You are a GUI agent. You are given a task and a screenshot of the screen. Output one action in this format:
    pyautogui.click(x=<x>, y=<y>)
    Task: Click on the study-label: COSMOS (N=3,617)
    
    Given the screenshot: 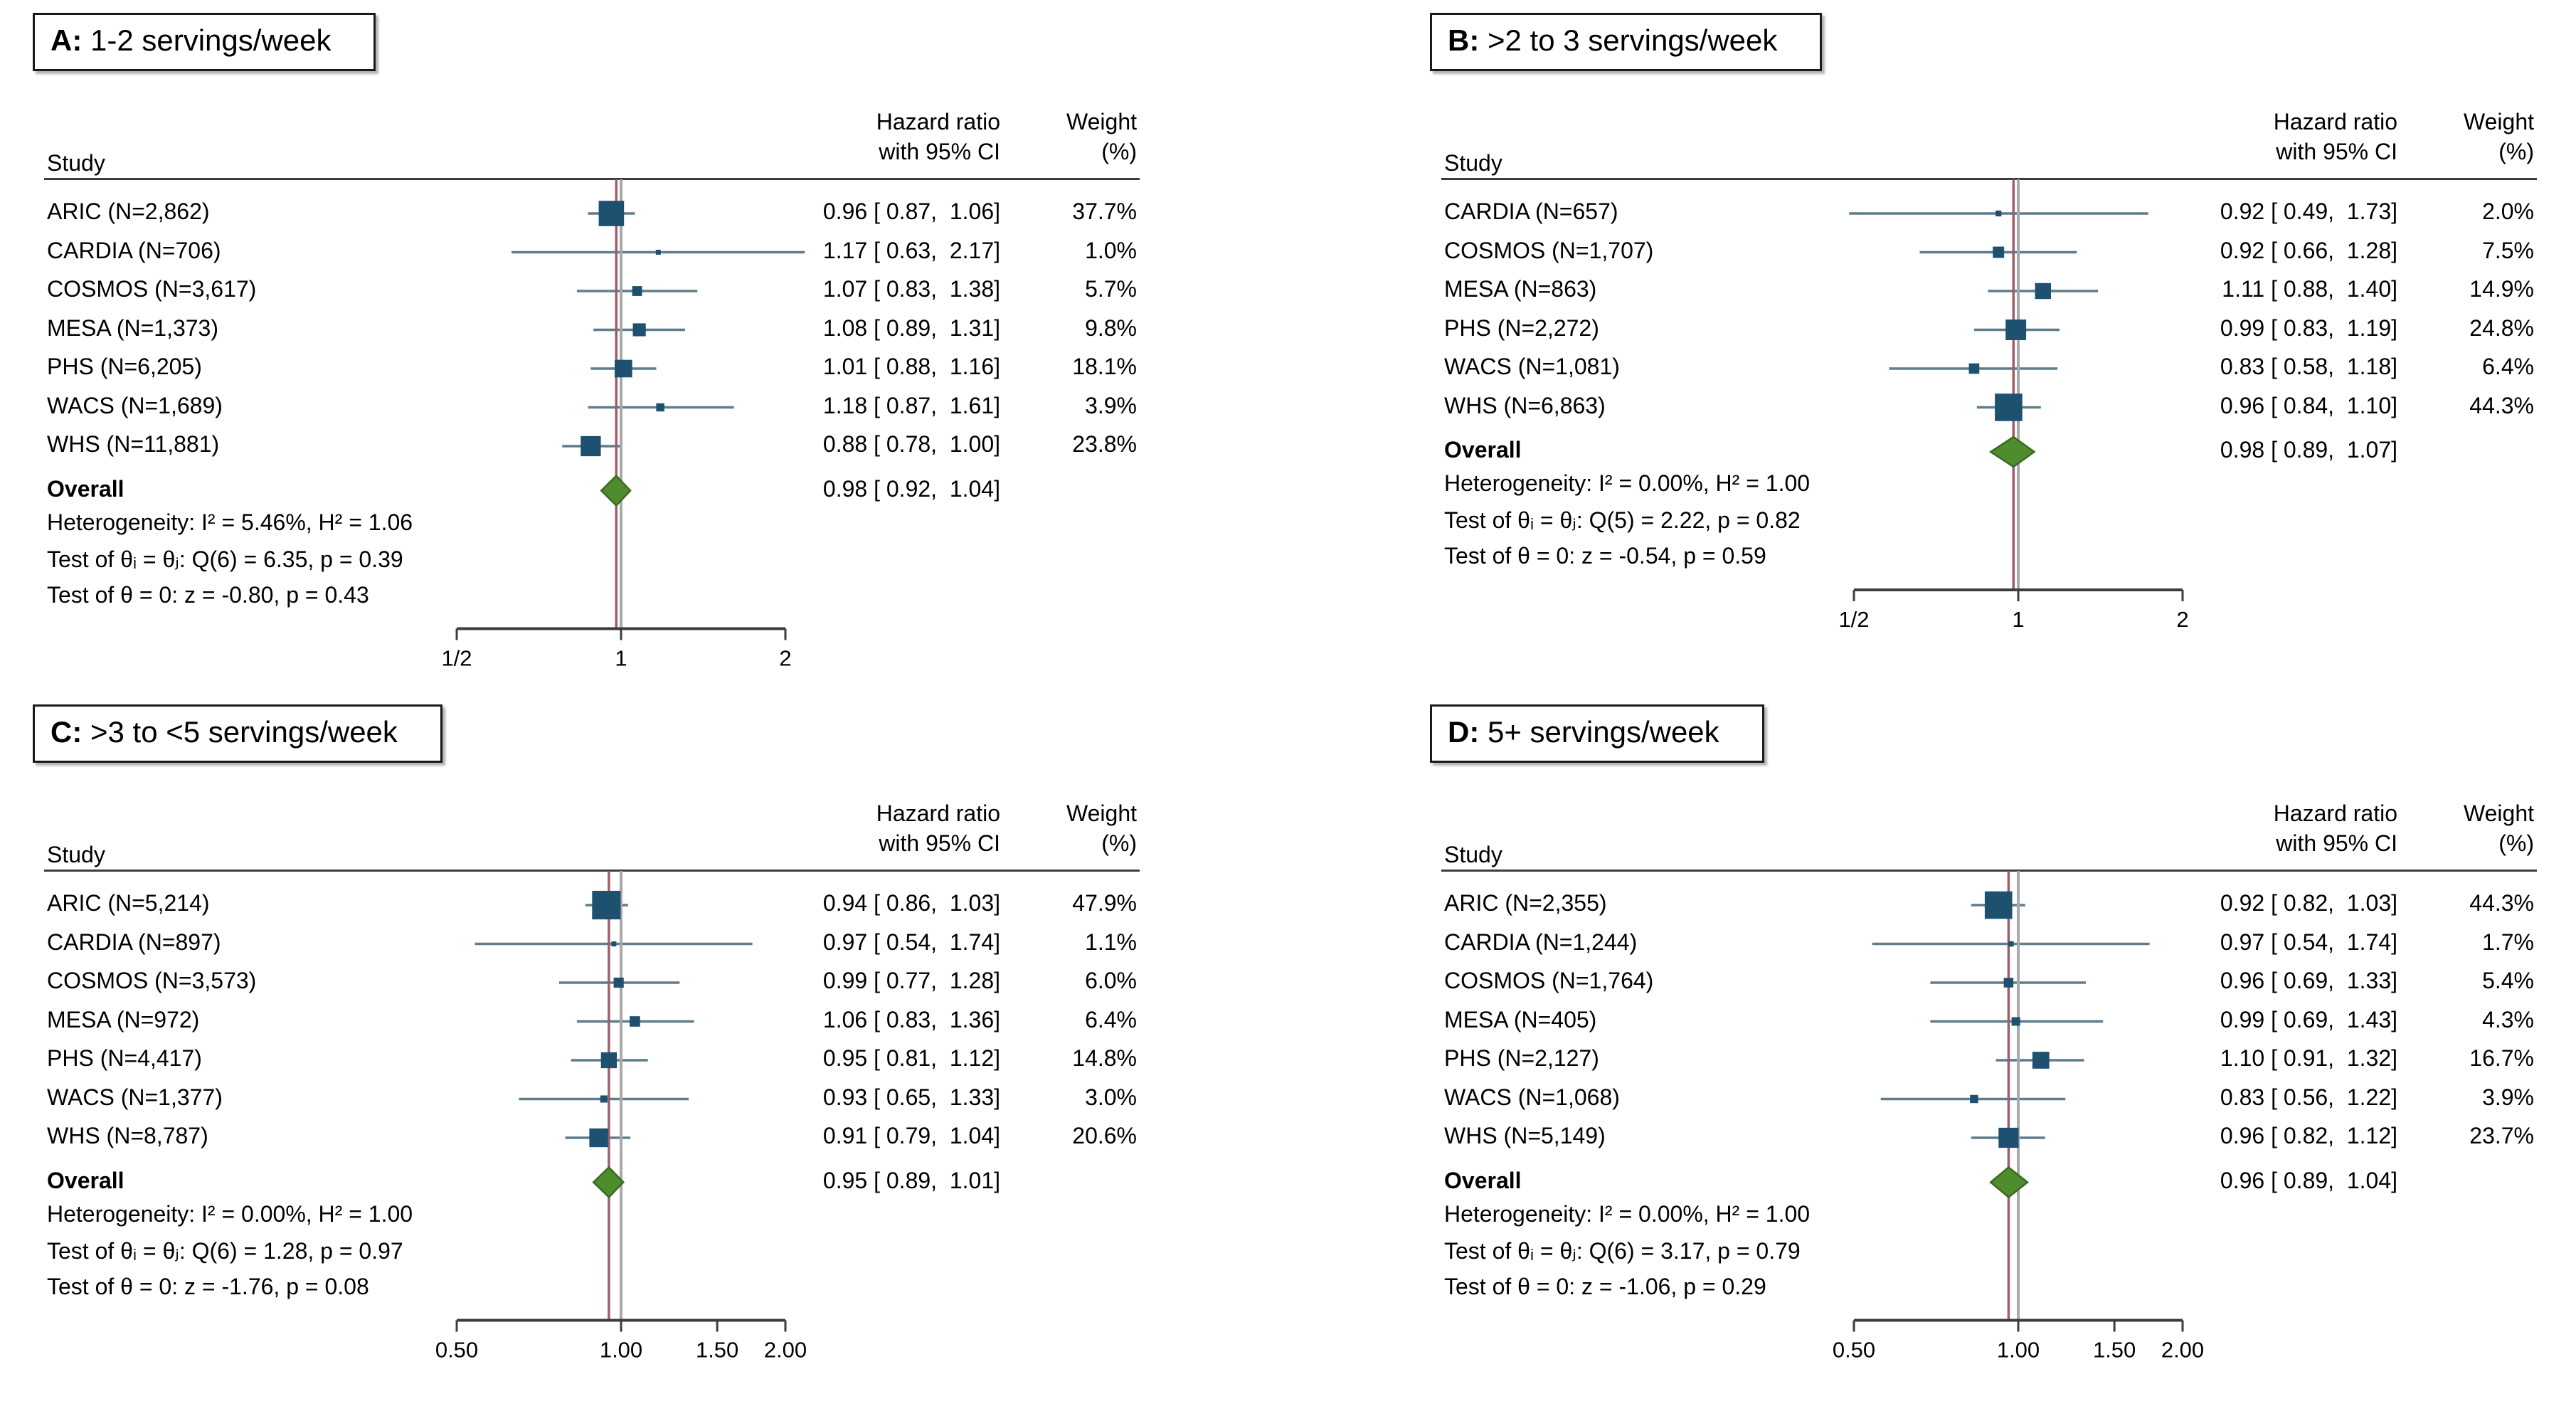 What is the action you would take?
    pyautogui.click(x=152, y=289)
    